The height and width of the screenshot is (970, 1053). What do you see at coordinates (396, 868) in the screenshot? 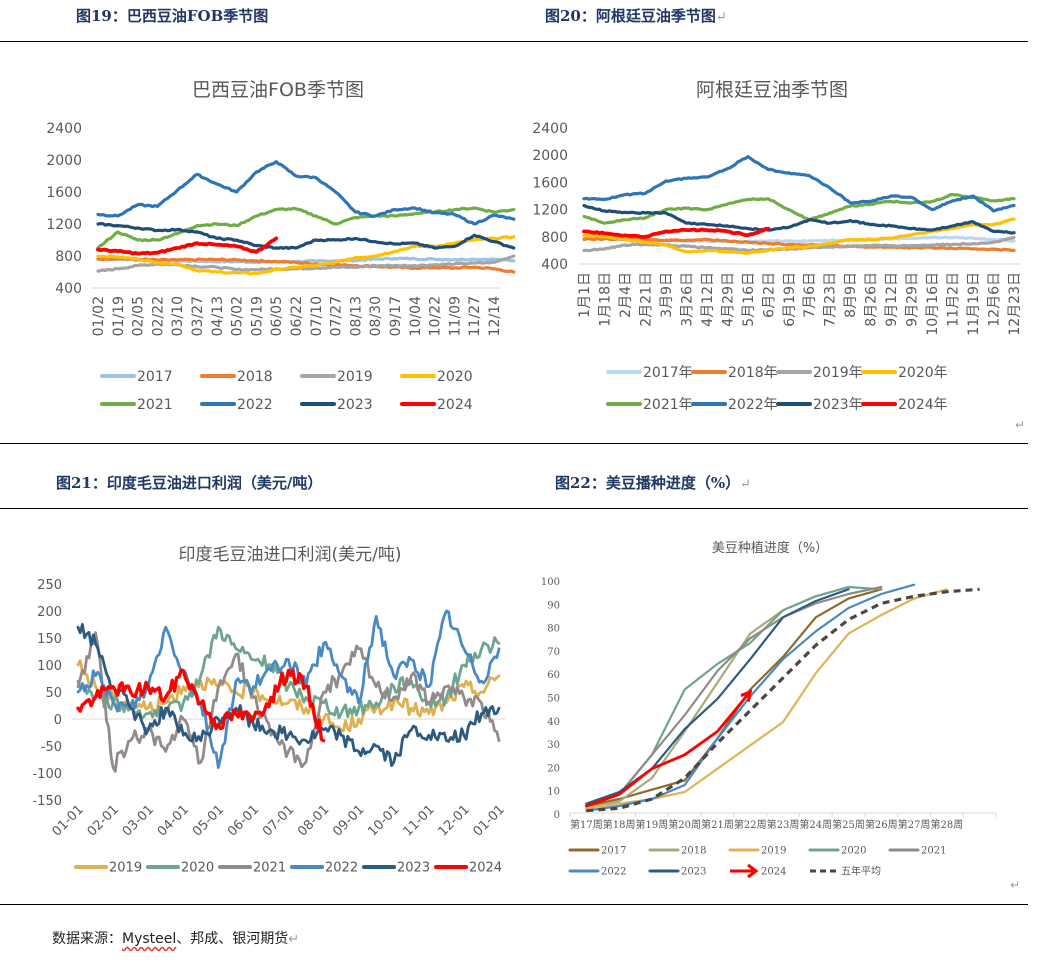
I see `legend-item: 2023` at bounding box center [396, 868].